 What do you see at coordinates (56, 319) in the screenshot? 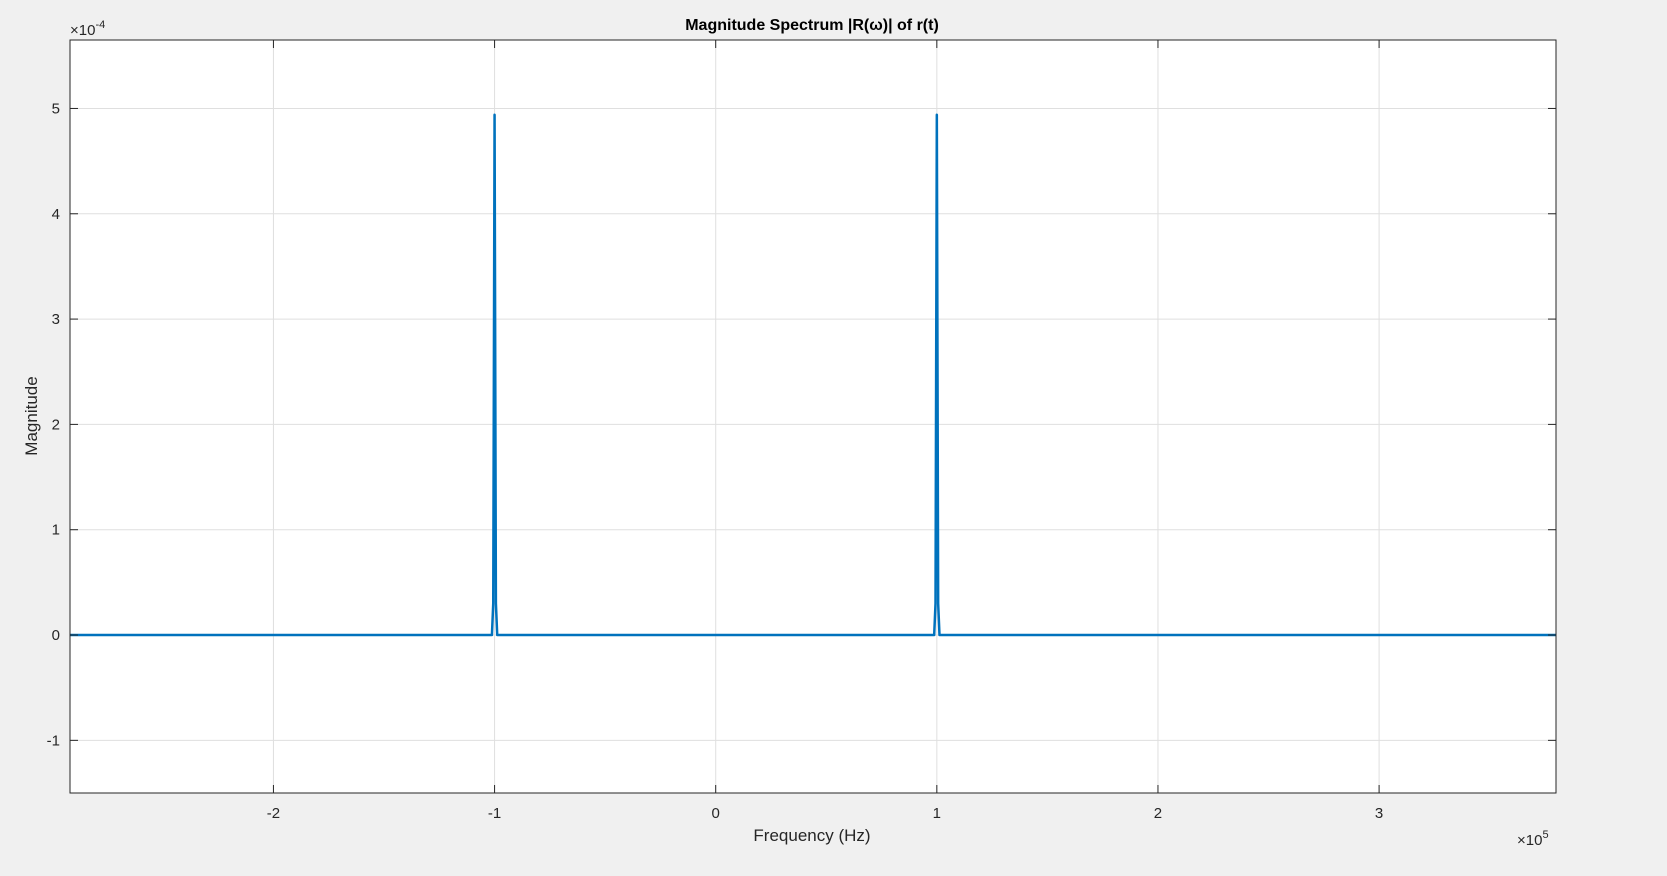
I see `y-tick-label: 3` at bounding box center [56, 319].